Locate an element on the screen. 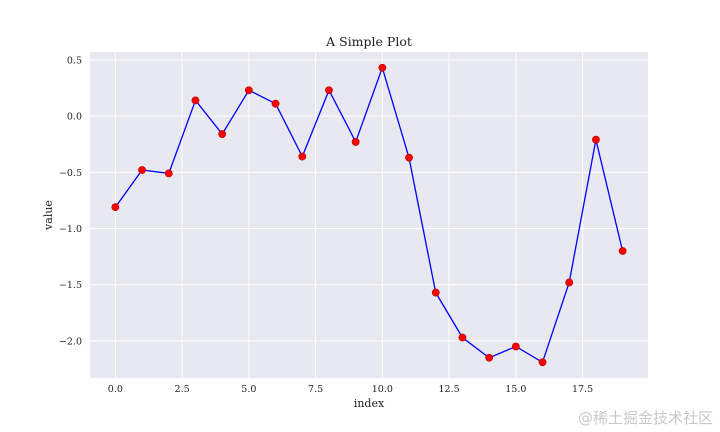  y-tick-label: −1.0 is located at coordinates (70, 229).